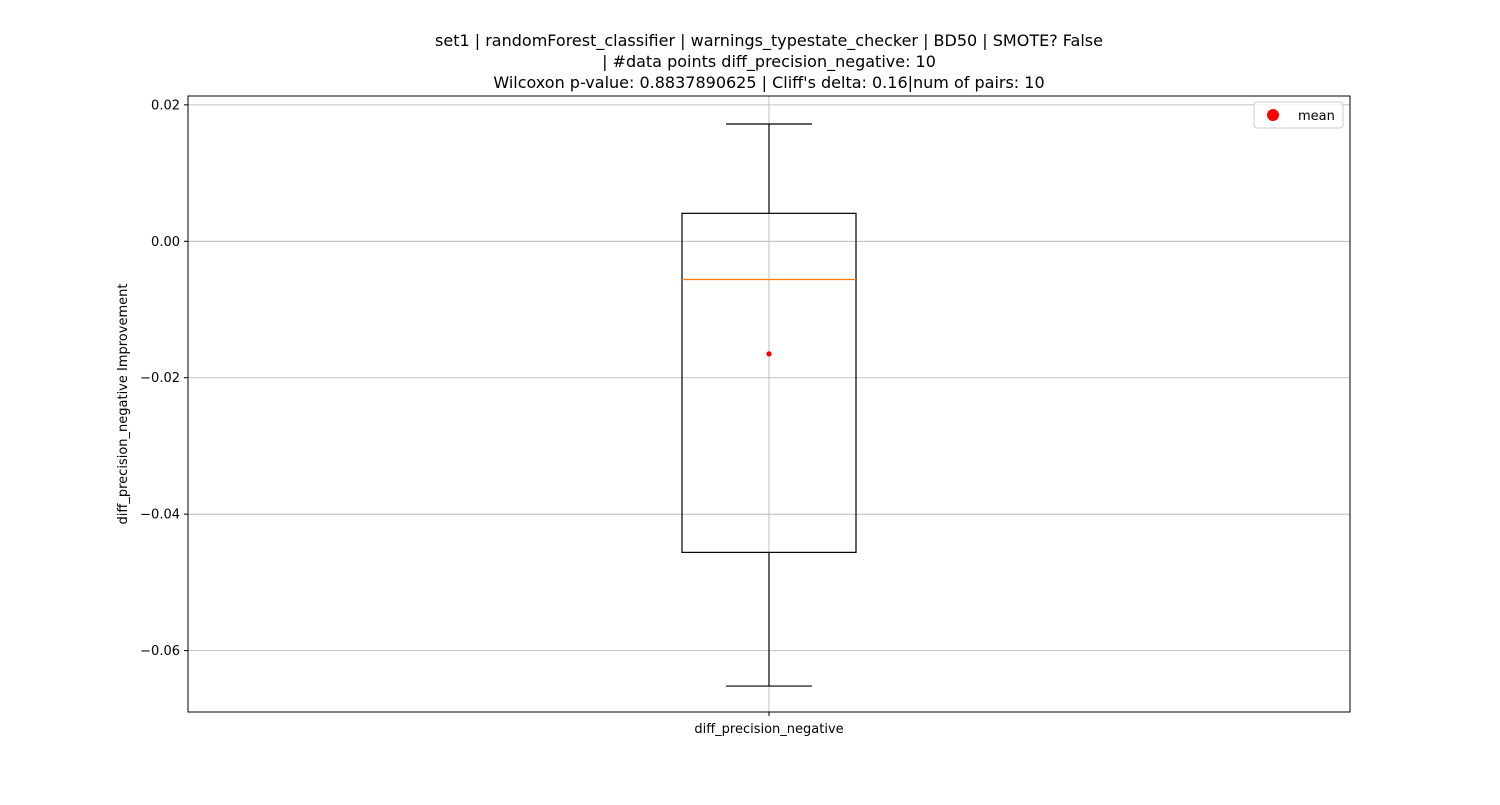  I want to click on y-tick-label: −0.04, so click(160, 515).